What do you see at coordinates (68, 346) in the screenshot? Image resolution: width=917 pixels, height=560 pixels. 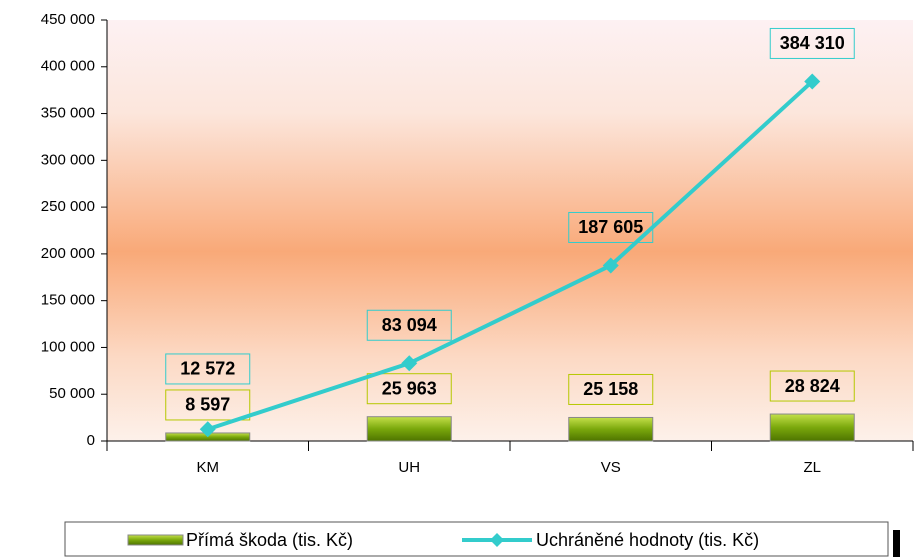 I see `y-tick-label: 100 000` at bounding box center [68, 346].